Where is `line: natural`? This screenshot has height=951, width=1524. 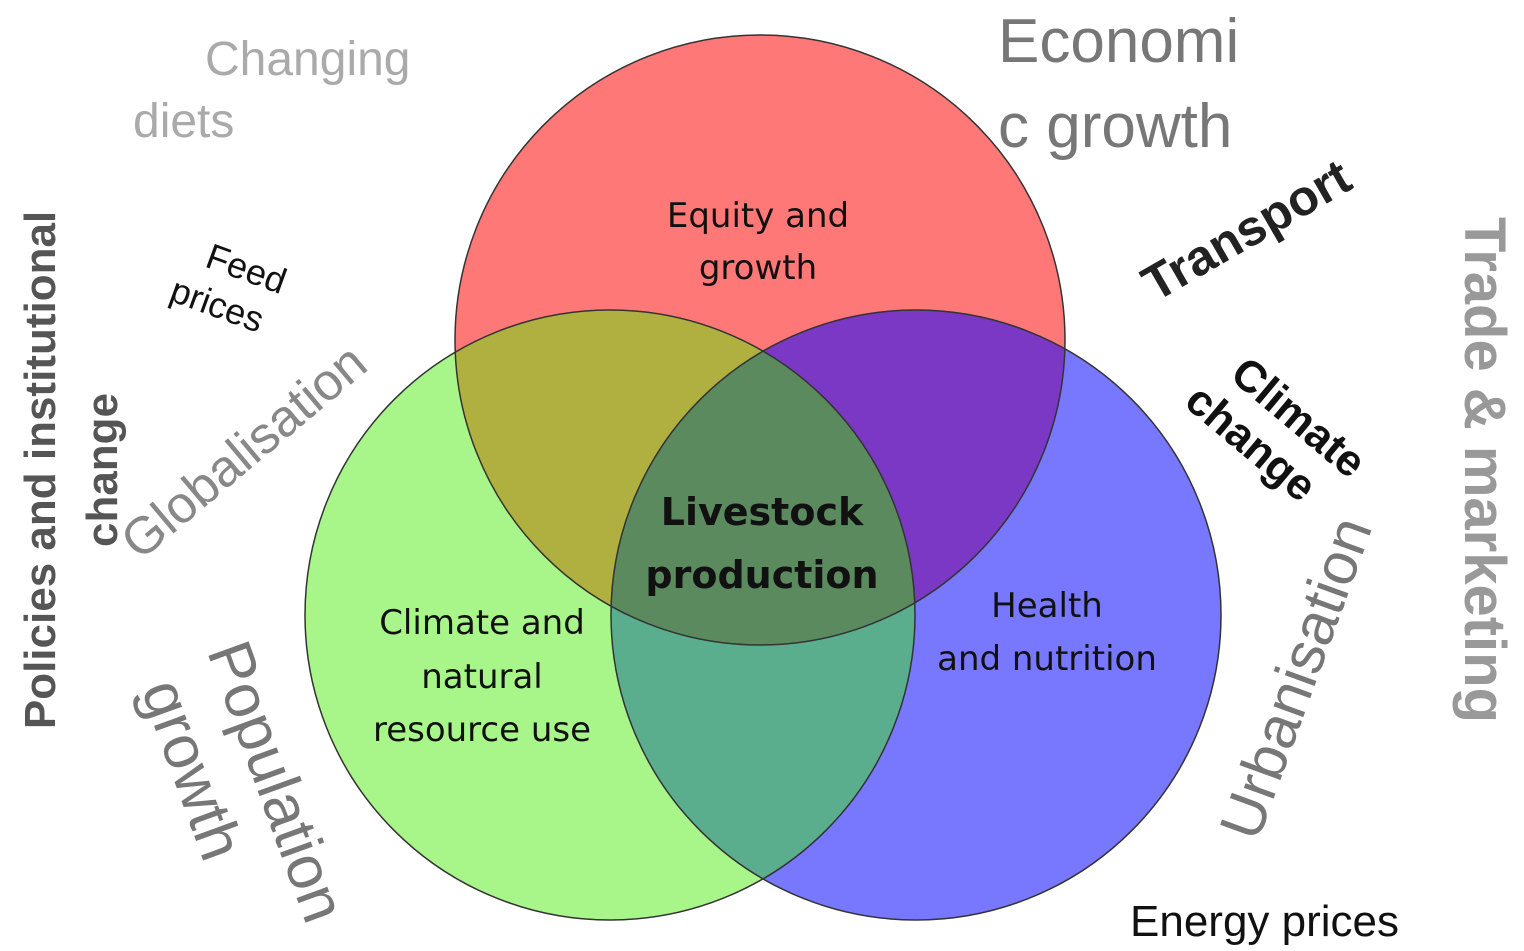 line: natural is located at coordinates (482, 677).